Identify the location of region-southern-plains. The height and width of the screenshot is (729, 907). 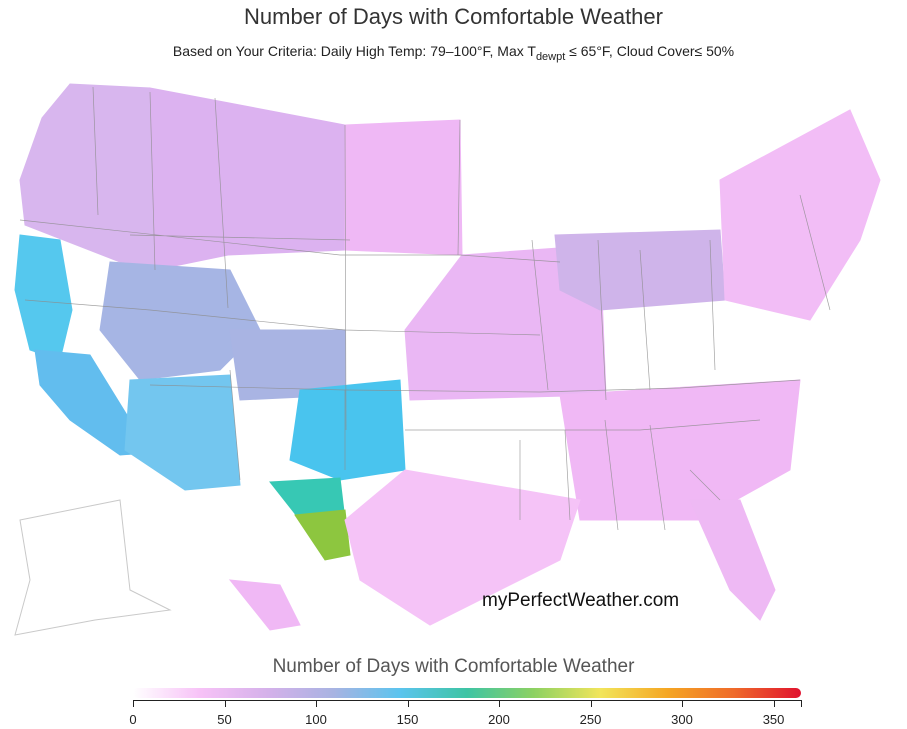
(347, 430).